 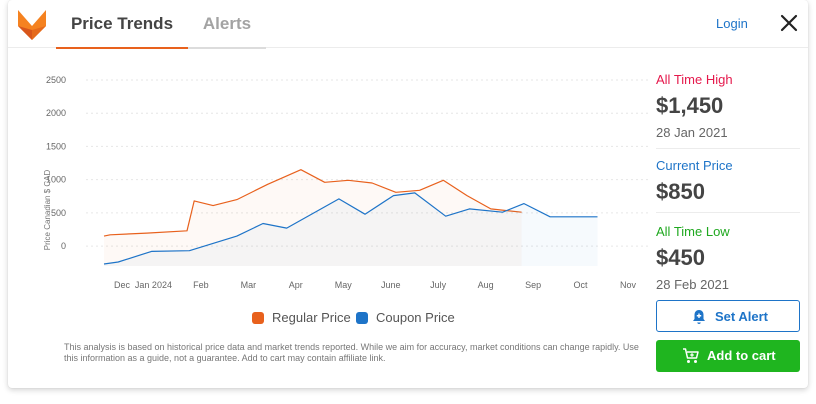 What do you see at coordinates (690, 105) in the screenshot?
I see `stat-high-value: $1,450` at bounding box center [690, 105].